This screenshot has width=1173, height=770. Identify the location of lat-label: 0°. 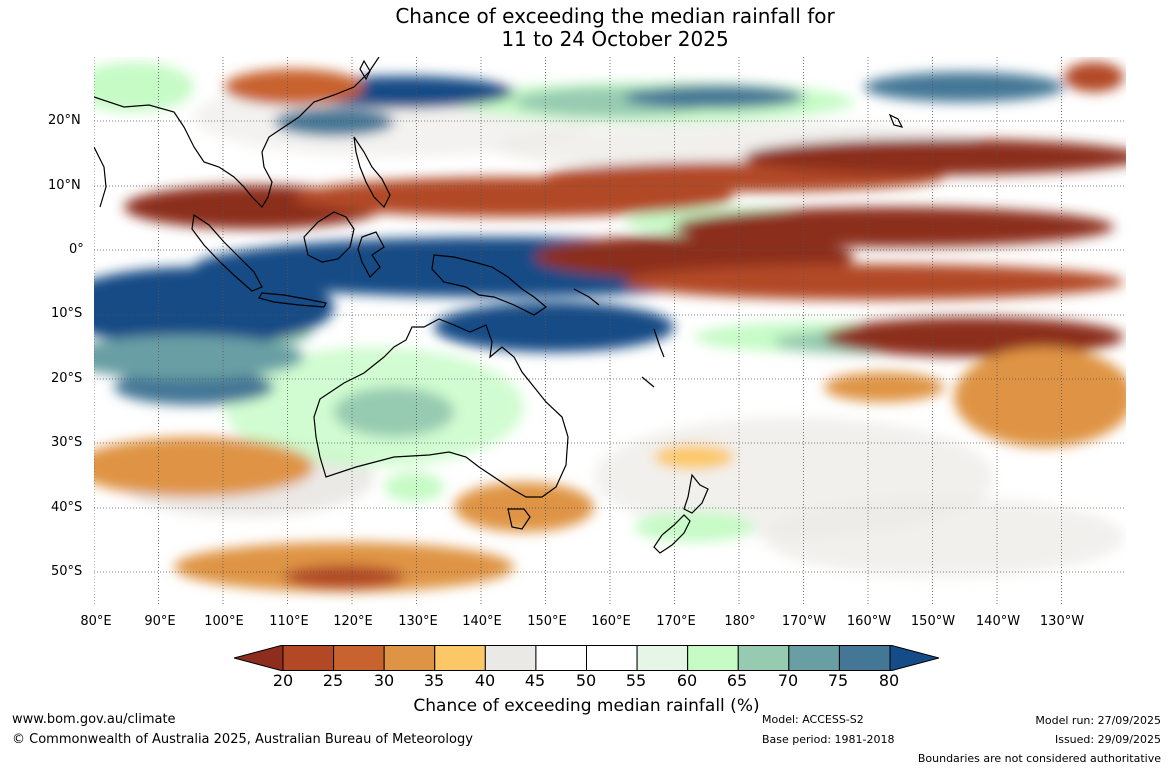
(76, 249).